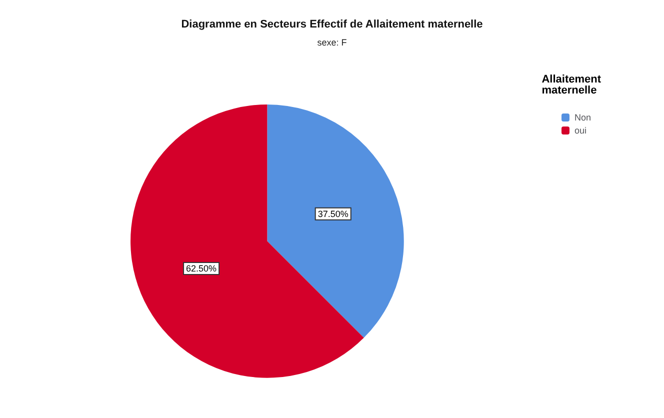 This screenshot has width=664, height=418. Describe the element at coordinates (572, 85) in the screenshot. I see `legend-title: Allaitement maternelle` at that location.